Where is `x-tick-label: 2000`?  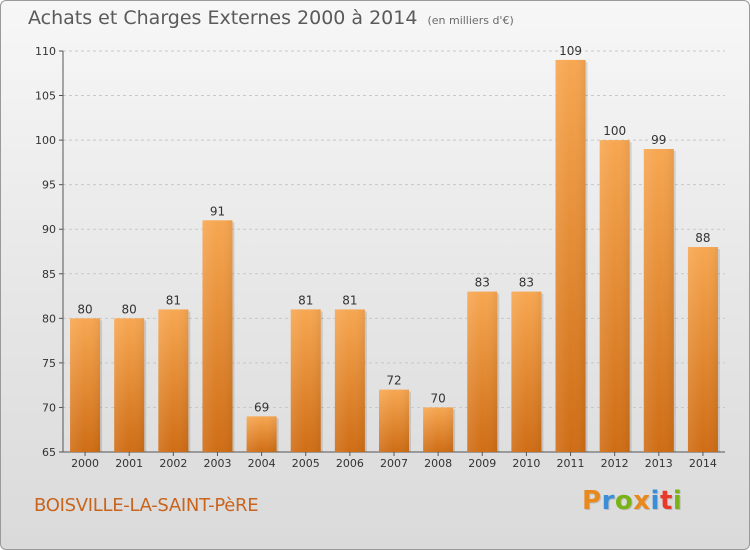 x-tick-label: 2000 is located at coordinates (85, 463).